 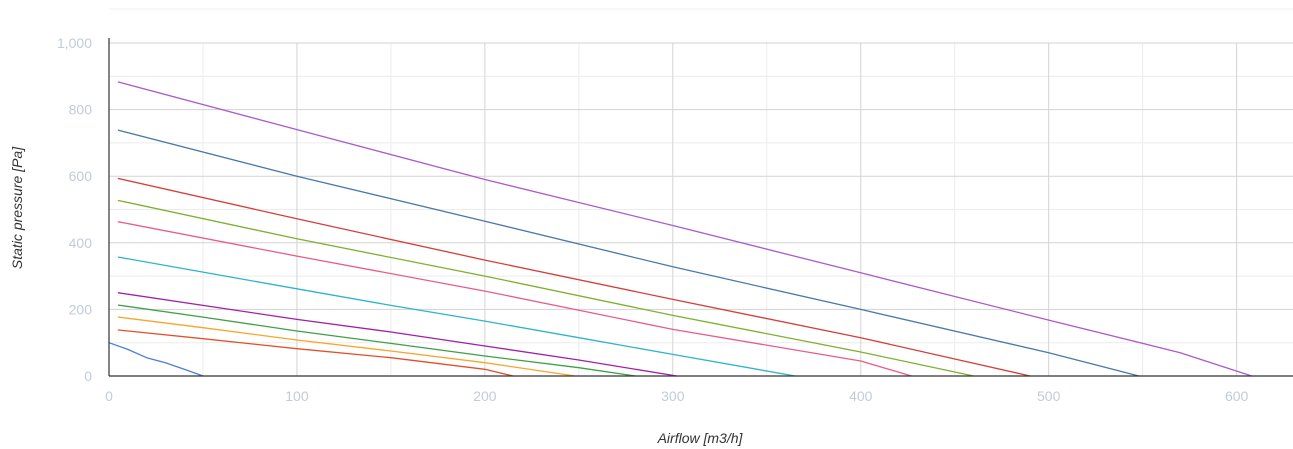 What do you see at coordinates (74, 209) in the screenshot?
I see `y-axis-tick-labels: 0 200 400 600 800 1,000` at bounding box center [74, 209].